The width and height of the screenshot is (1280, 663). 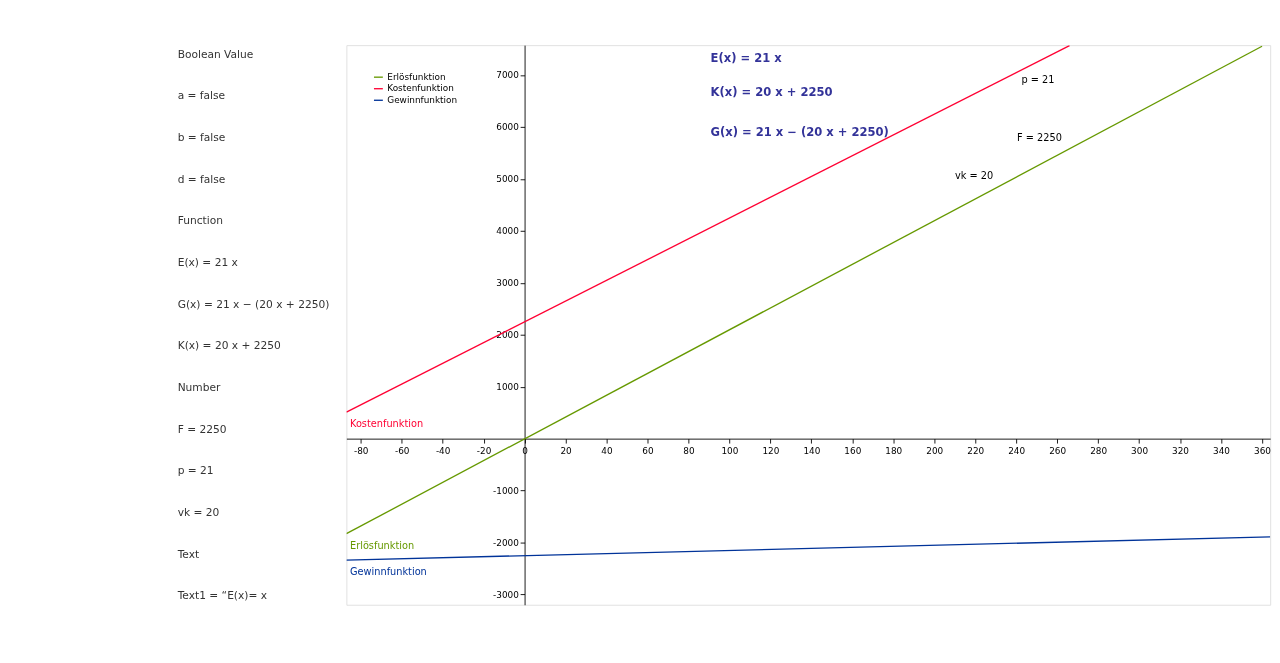 I want to click on x-tick-label: 60, so click(x=648, y=451).